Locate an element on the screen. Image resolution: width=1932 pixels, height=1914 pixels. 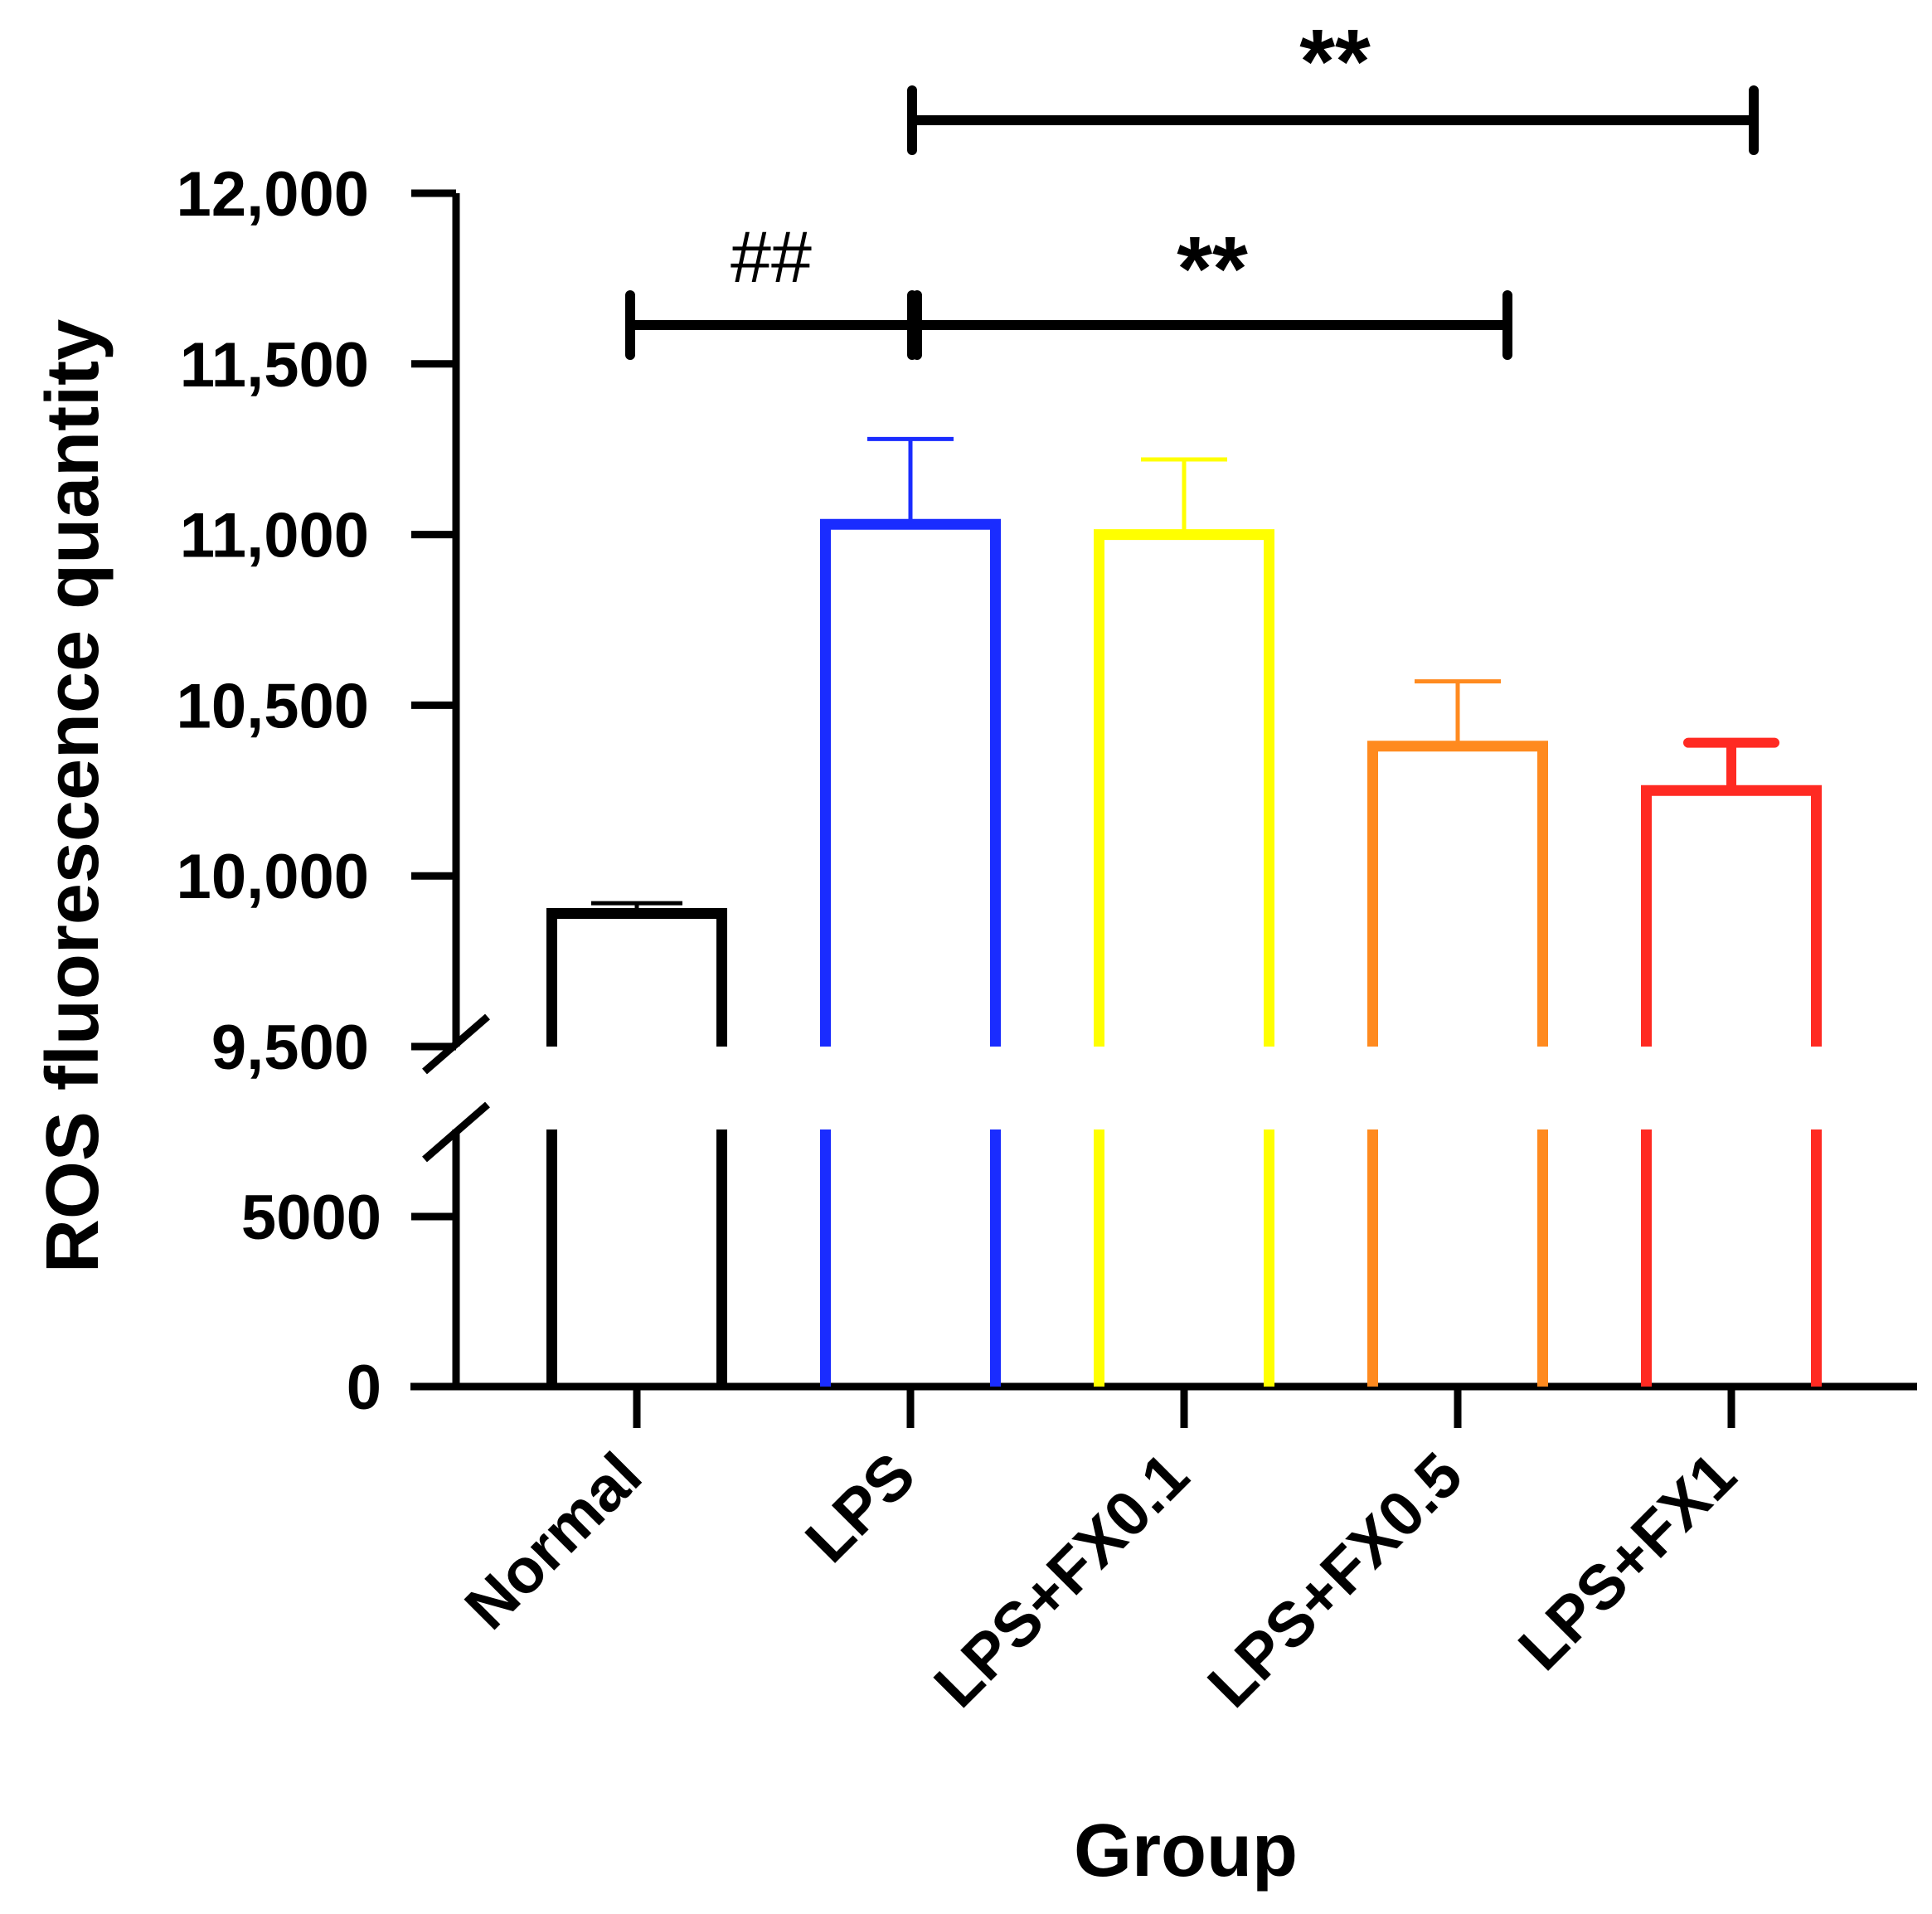
y-tick-label: 12,000 is located at coordinates (273, 194).